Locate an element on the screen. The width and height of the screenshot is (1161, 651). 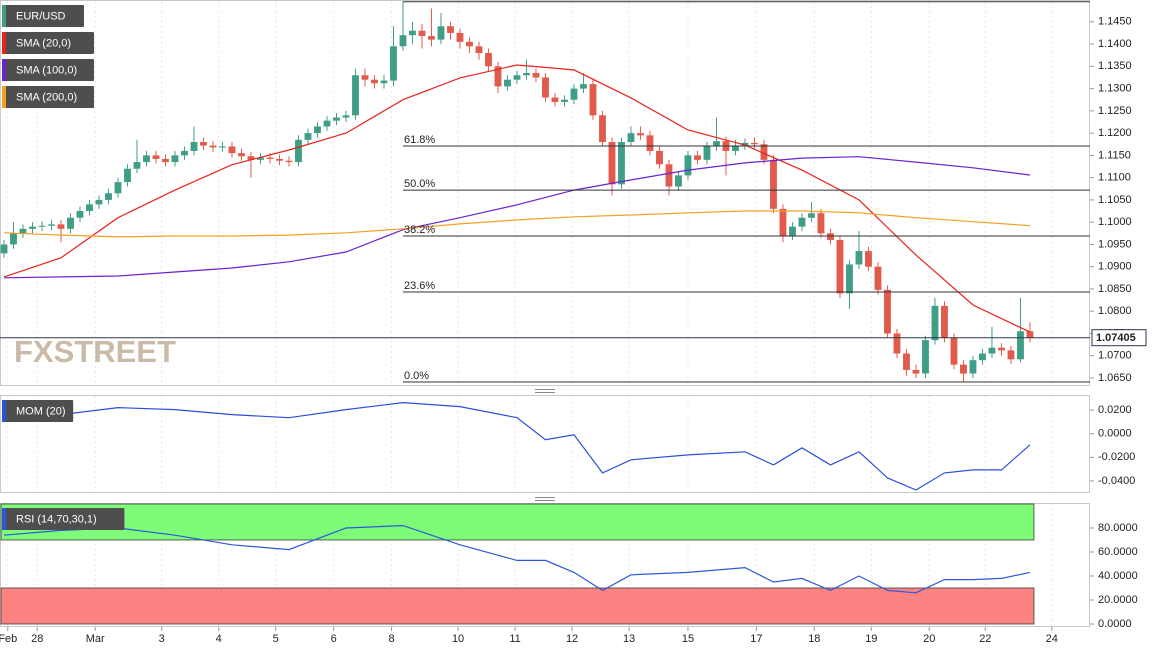
legend-entry: SMA (200,0) is located at coordinates (46, 97).